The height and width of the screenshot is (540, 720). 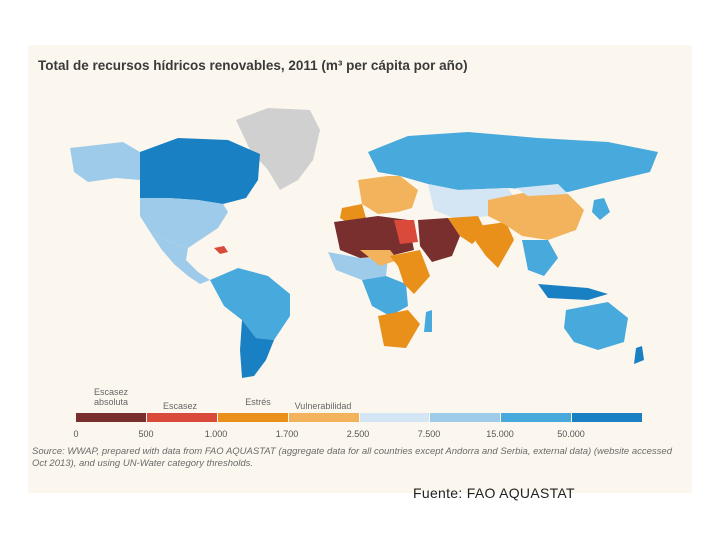 What do you see at coordinates (257, 349) in the screenshot?
I see `region-south-america-south` at bounding box center [257, 349].